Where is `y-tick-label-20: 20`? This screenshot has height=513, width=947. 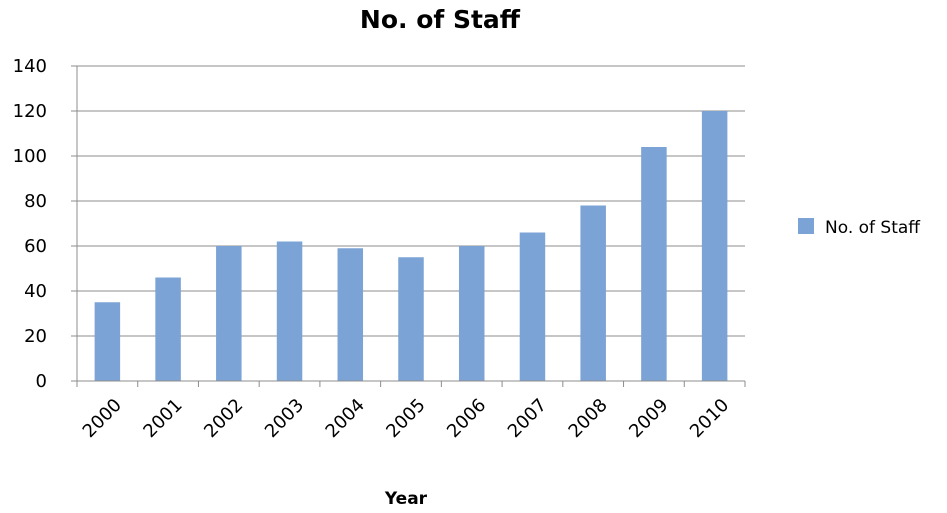 y-tick-label-20: 20 is located at coordinates (35, 336).